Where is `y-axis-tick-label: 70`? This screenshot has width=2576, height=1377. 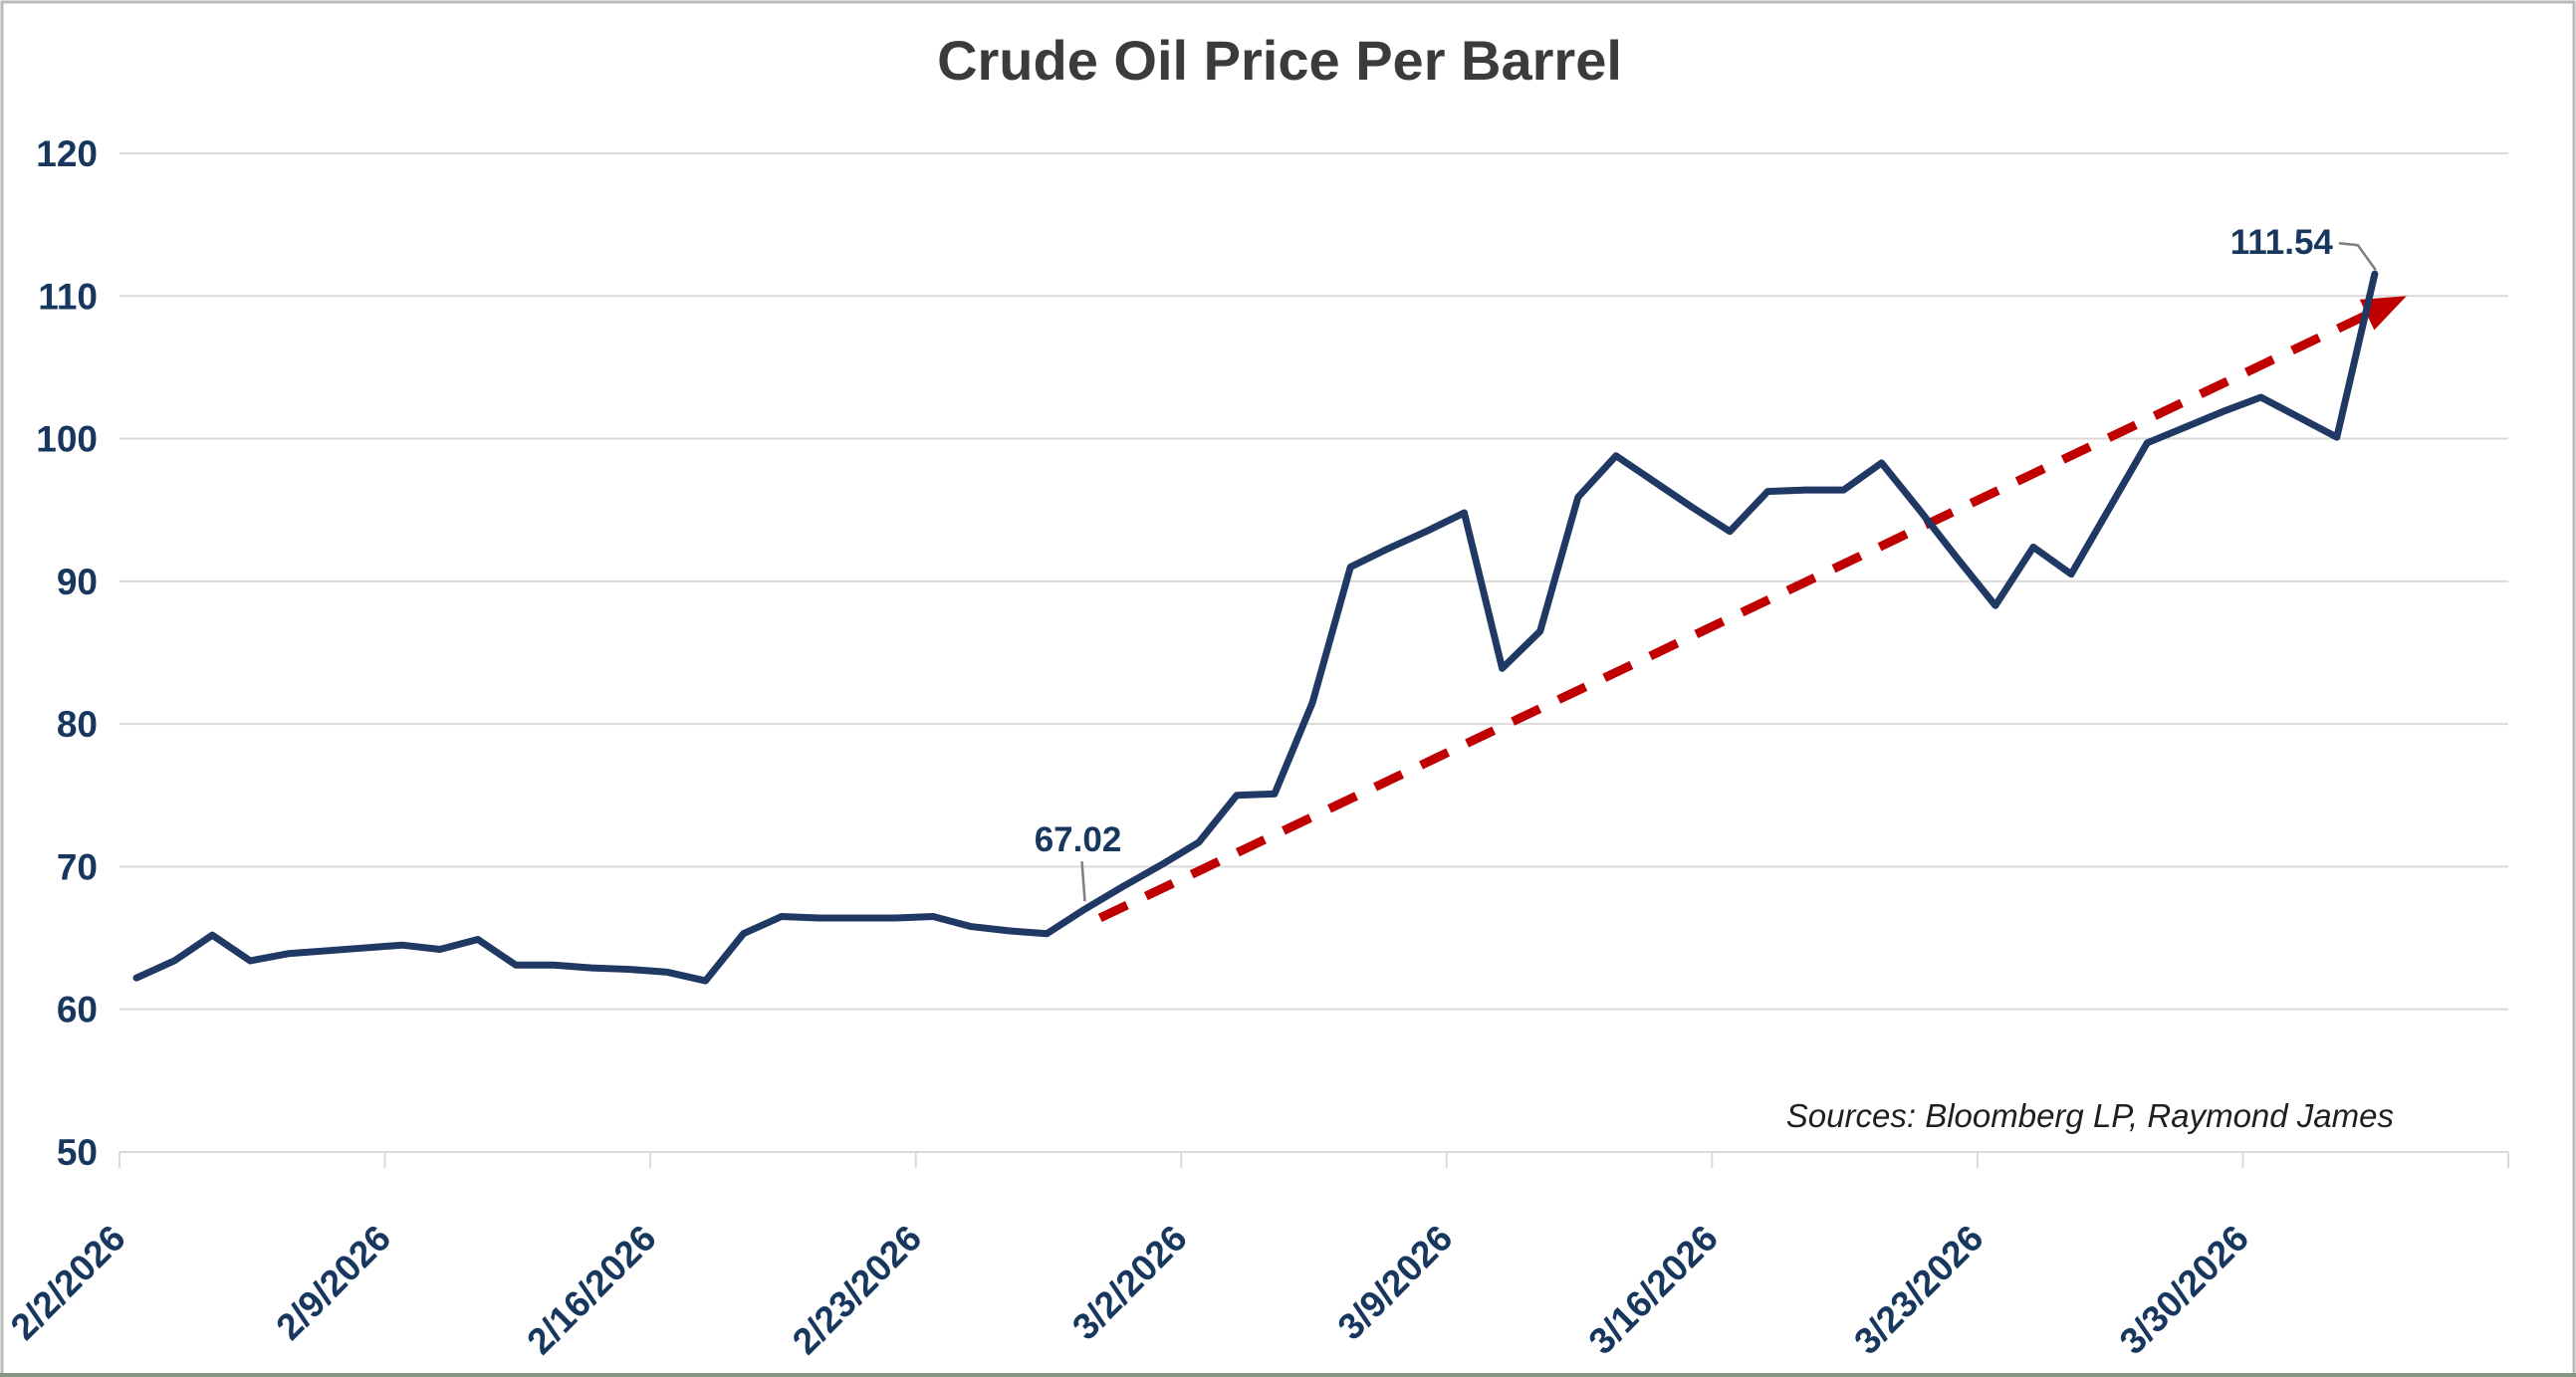
y-axis-tick-label: 70 is located at coordinates (77, 866).